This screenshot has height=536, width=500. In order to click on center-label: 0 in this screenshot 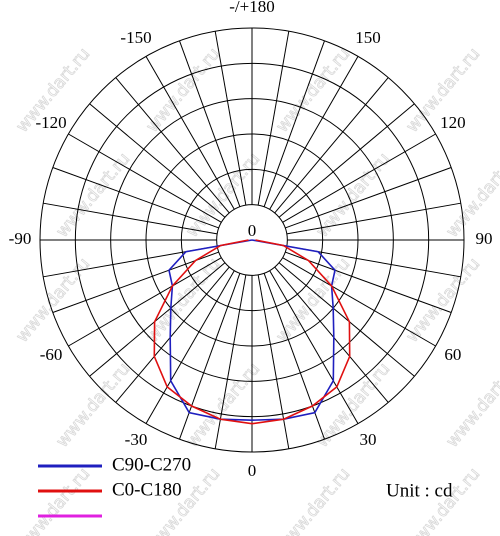, I will do `click(252, 230)`.